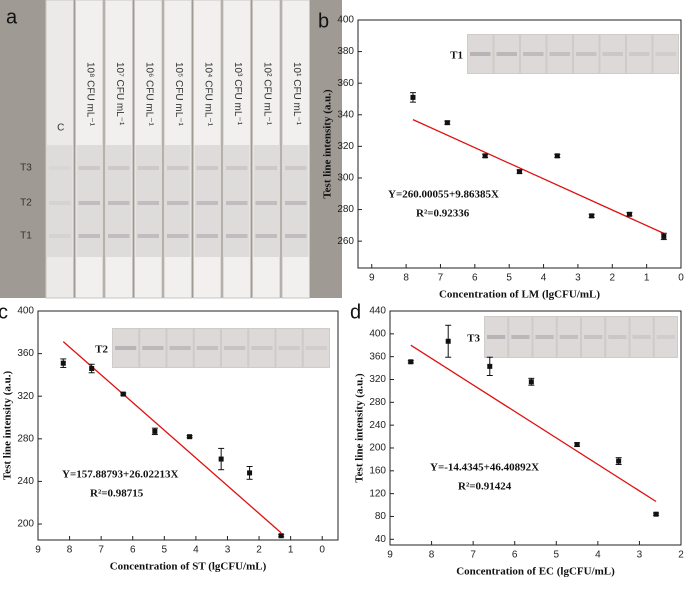 This screenshot has width=685, height=589. Describe the element at coordinates (598, 555) in the screenshot. I see `x-tick-label: 4` at that location.